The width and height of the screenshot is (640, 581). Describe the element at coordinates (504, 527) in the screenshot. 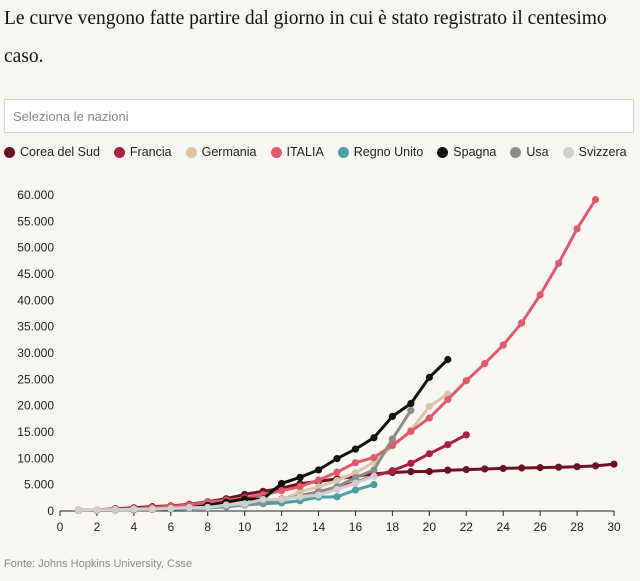

I see `x-tick-label: 24` at that location.